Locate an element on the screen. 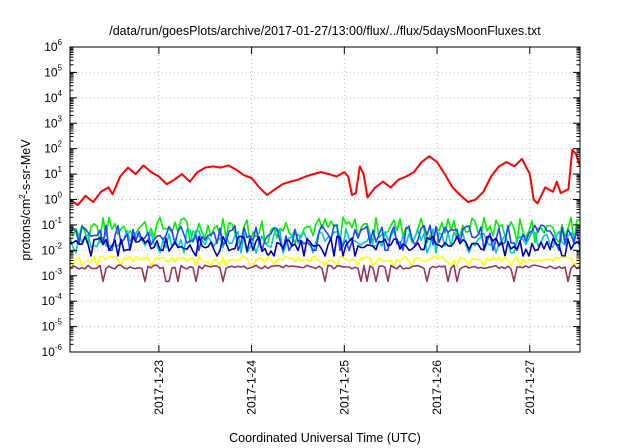 The width and height of the screenshot is (640, 448). y-tick-label: 10⁶ is located at coordinates (53, 46).